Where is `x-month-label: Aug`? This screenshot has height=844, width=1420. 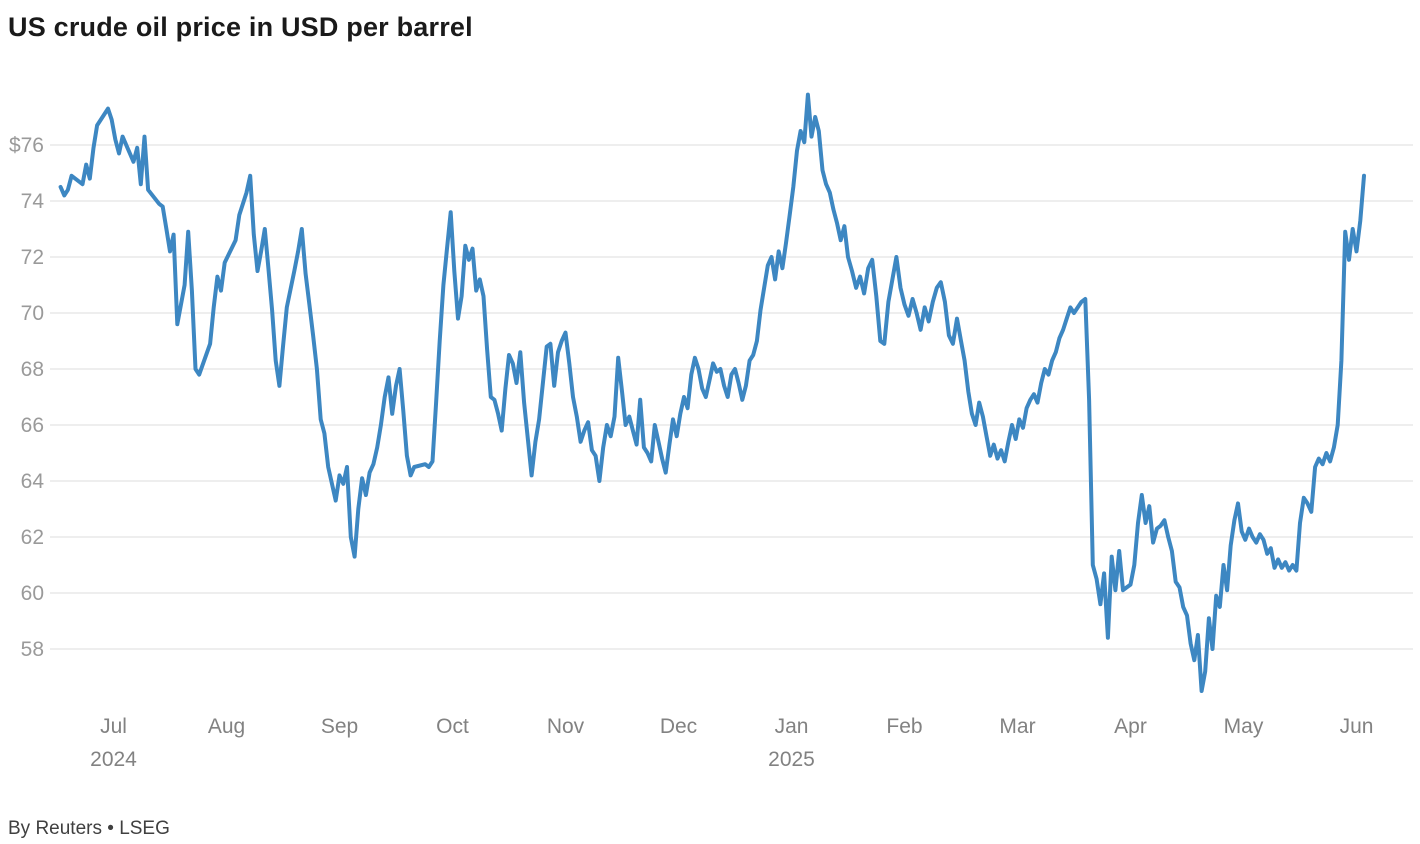
x-month-label: Aug is located at coordinates (226, 726).